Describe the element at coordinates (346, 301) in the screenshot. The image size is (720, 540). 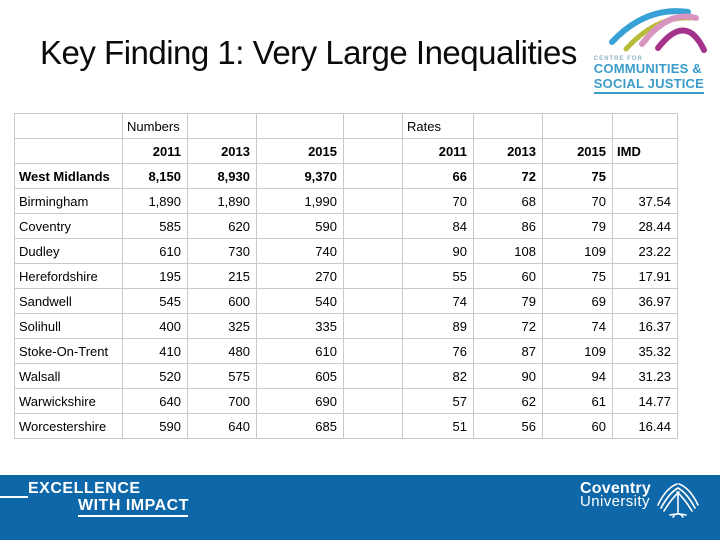
I see `table-row: Sandwell 545 600 540 74 79 69 36.97` at that location.